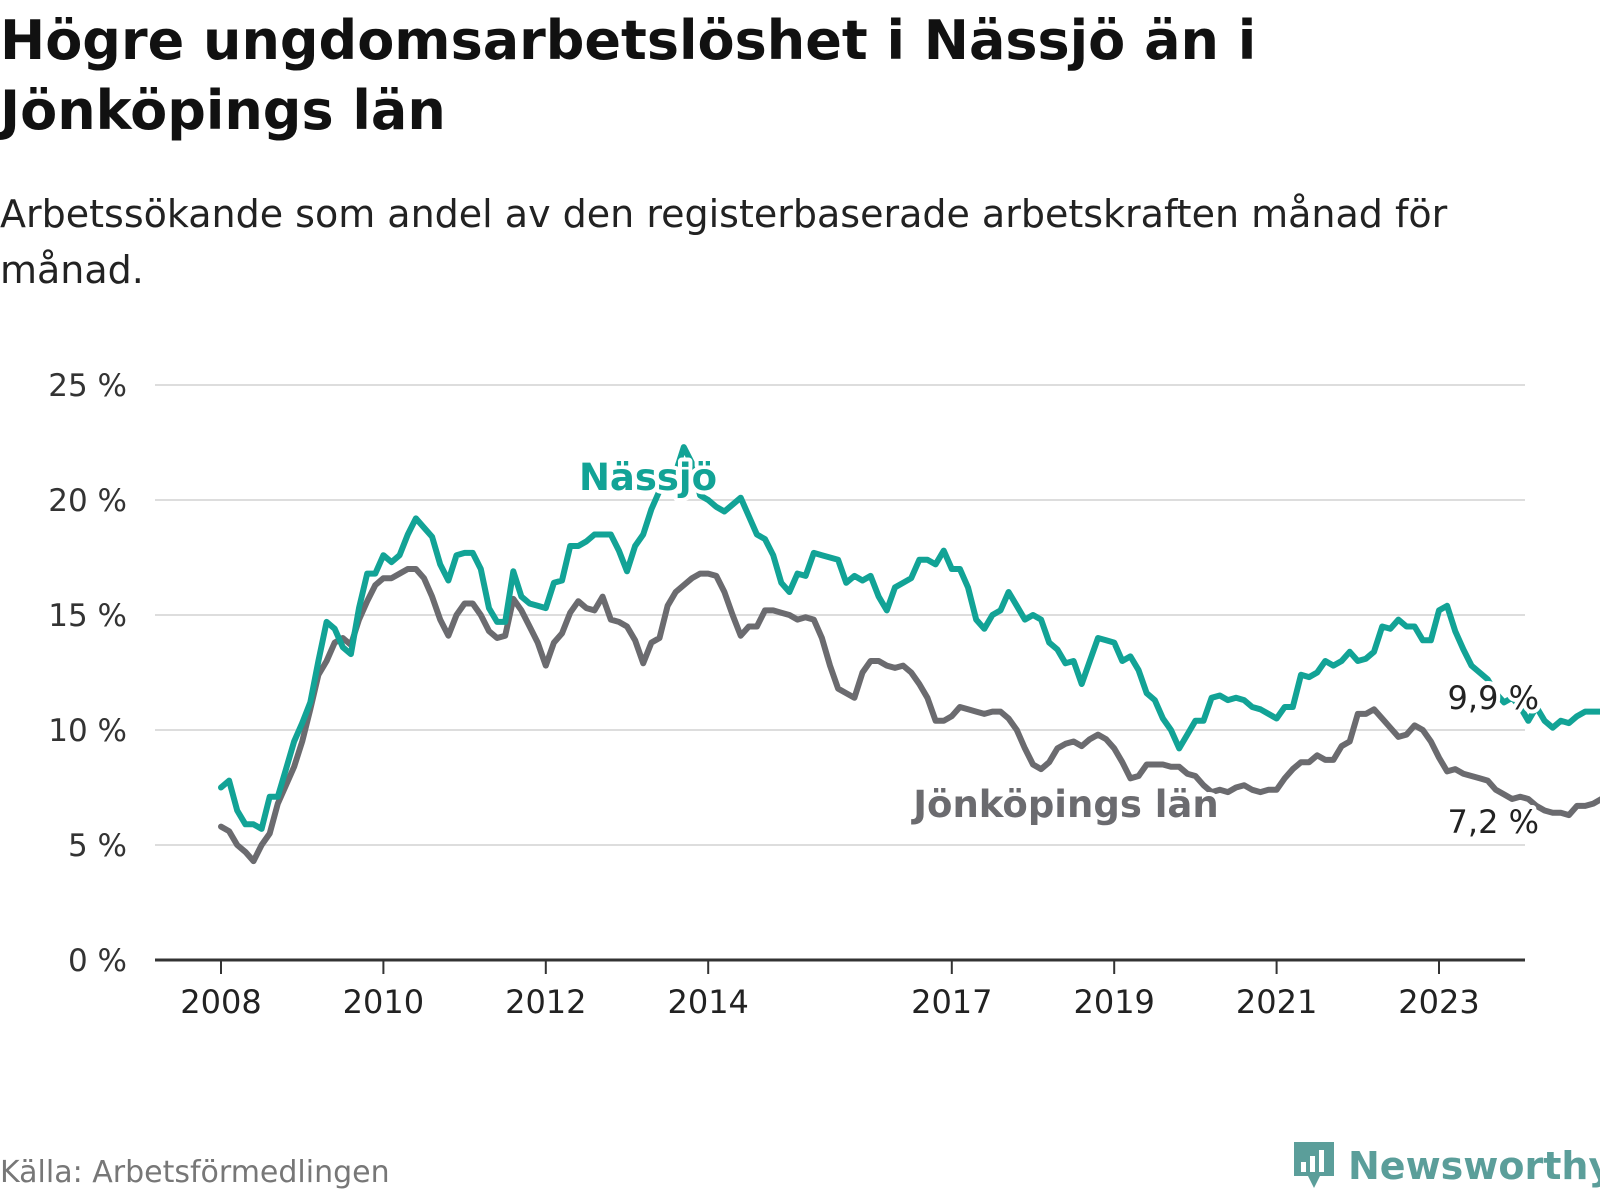 Image resolution: width=1600 pixels, height=1200 pixels. Describe the element at coordinates (1493, 698) in the screenshot. I see `end-label-nassjo: 9,9 %` at that location.